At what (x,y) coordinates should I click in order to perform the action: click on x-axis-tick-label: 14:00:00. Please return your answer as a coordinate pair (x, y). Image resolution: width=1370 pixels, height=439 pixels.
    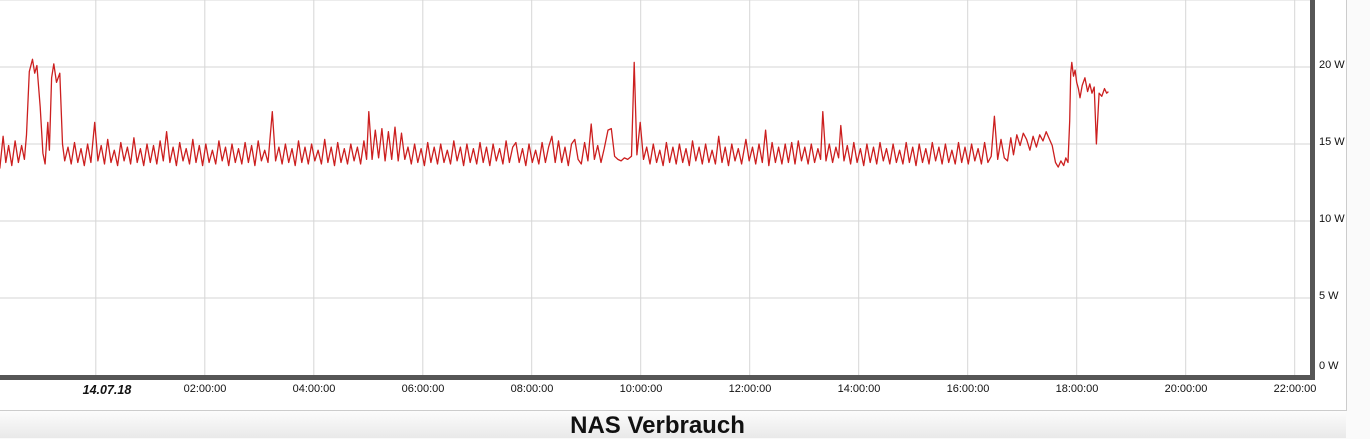
    Looking at the image, I should click on (859, 389).